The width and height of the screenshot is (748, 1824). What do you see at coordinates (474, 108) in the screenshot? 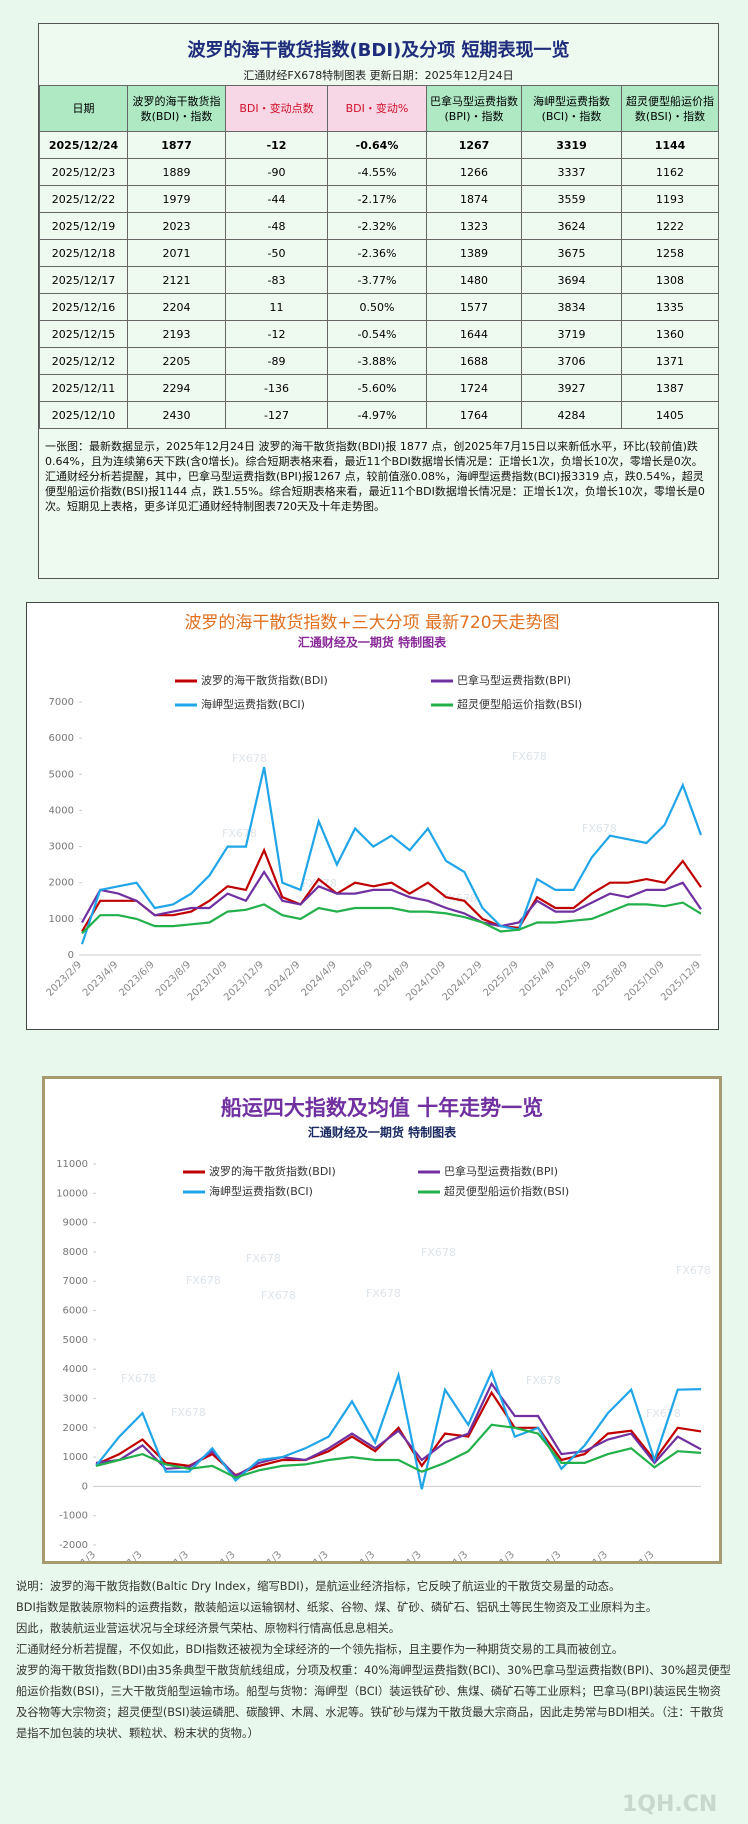
I see `header-cell: 巴拿马型运费指数(BPI)・指数` at bounding box center [474, 108].